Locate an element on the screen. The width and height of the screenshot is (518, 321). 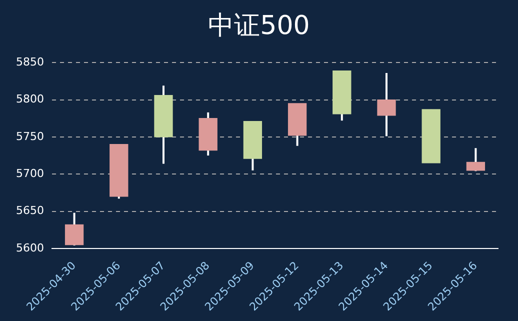
y-tick-label: 5650 is located at coordinates (30, 211).